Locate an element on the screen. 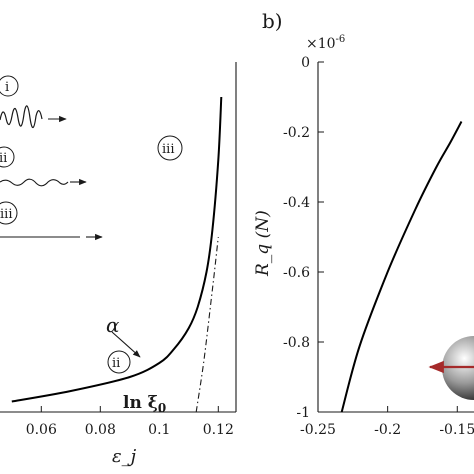 The width and height of the screenshot is (474, 474). inset-schematic: i ii iii is located at coordinates (51, 158).